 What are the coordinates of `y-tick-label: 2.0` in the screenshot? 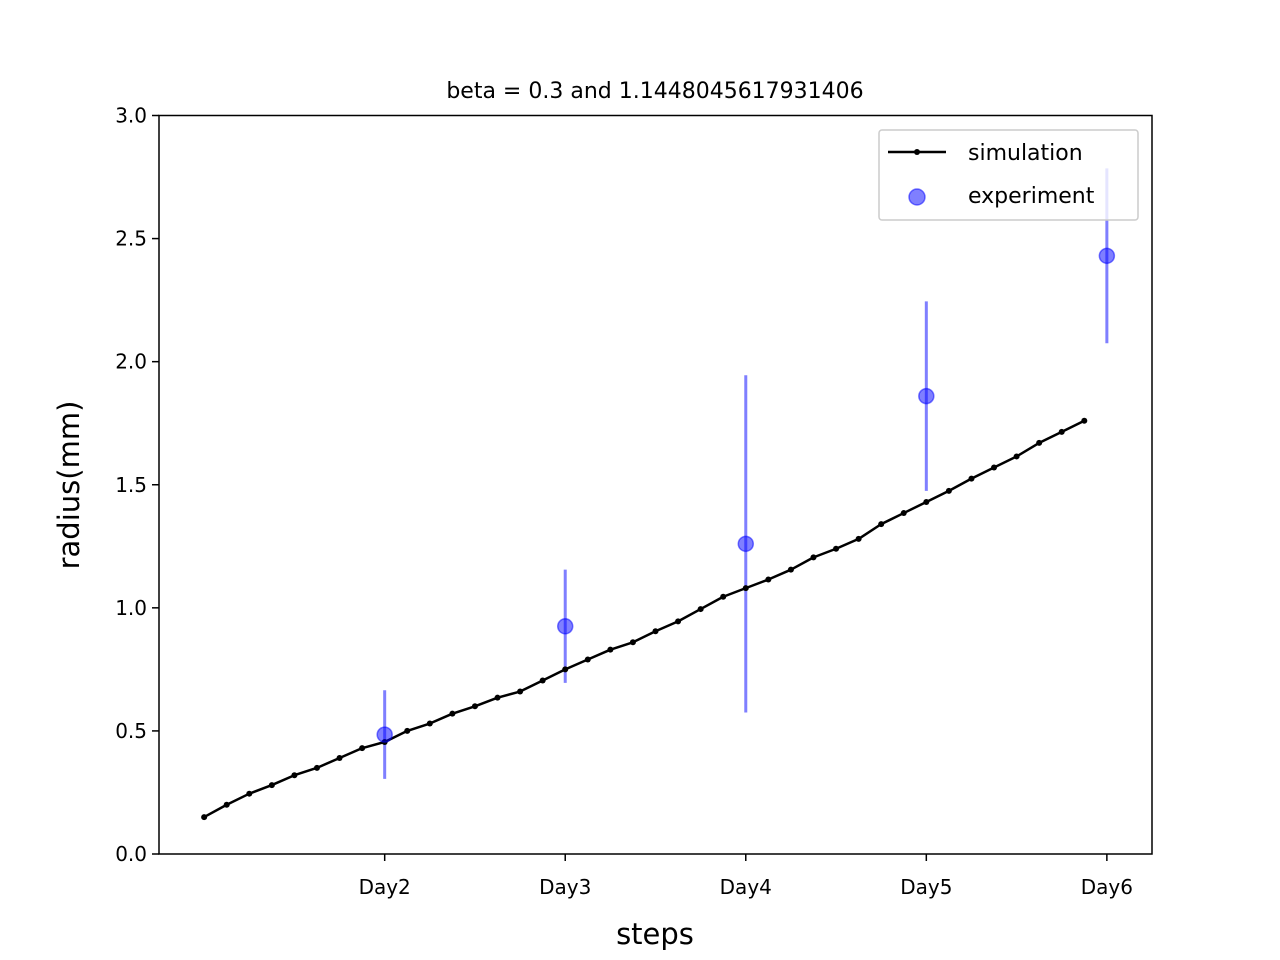 It's located at (131, 362).